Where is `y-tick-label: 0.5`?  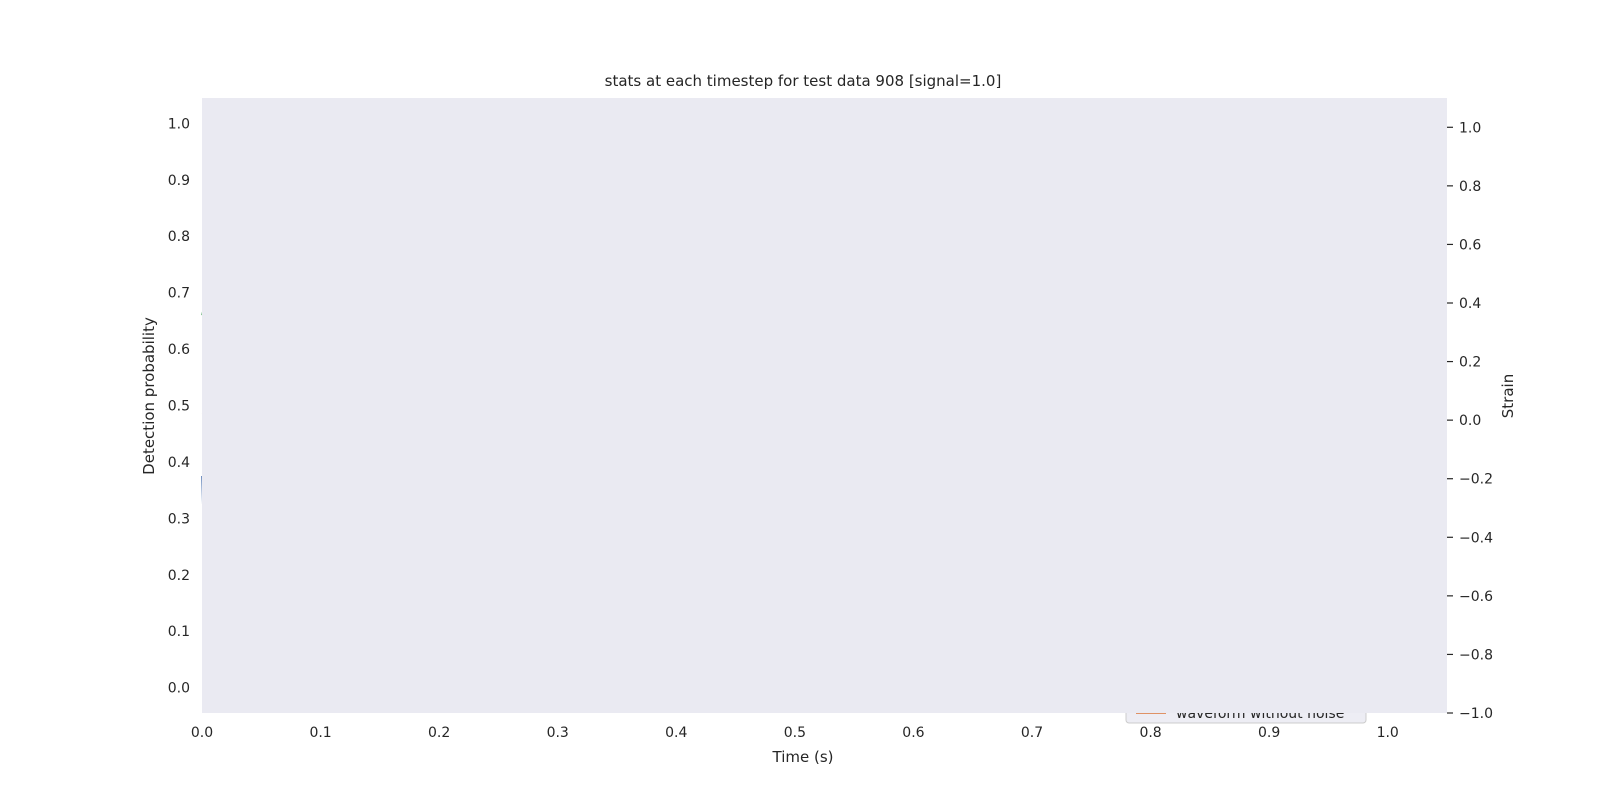 y-tick-label: 0.5 is located at coordinates (179, 407).